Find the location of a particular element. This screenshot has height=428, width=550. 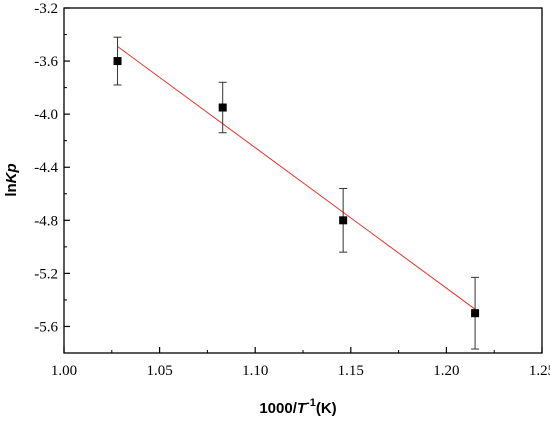

y-axis-title: lnKp is located at coordinates (11, 179).